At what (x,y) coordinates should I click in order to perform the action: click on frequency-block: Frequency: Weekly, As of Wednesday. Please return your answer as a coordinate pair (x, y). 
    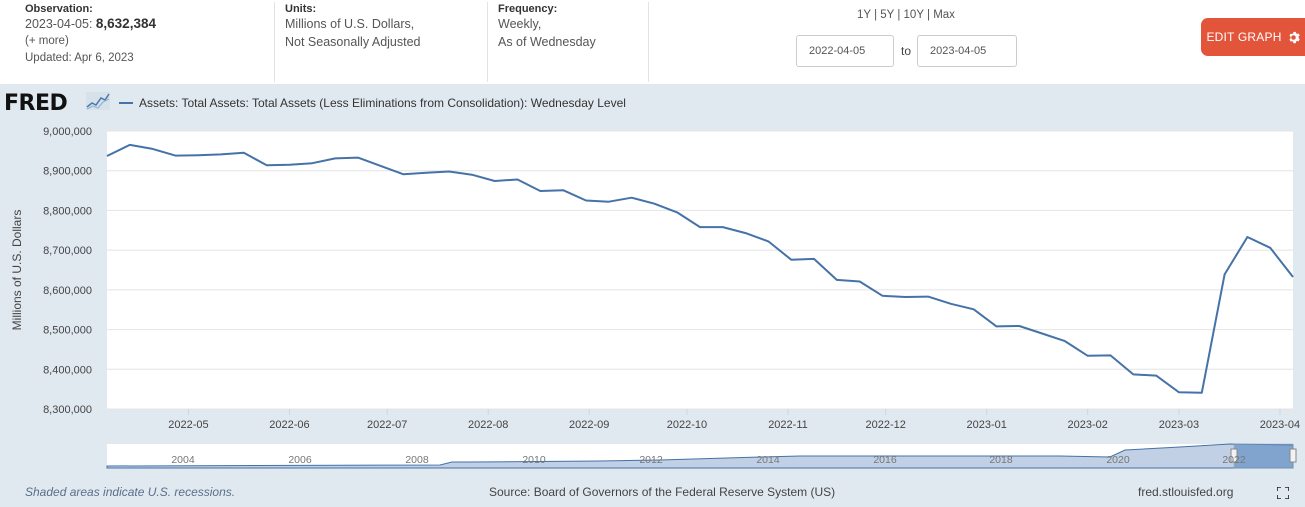
    Looking at the image, I should click on (547, 41).